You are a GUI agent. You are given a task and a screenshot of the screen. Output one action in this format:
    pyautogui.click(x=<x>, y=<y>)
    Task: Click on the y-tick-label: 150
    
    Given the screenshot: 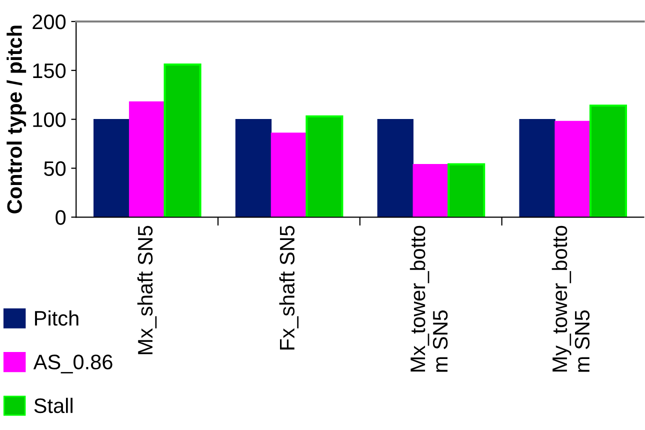 What is the action you would take?
    pyautogui.click(x=49, y=70)
    